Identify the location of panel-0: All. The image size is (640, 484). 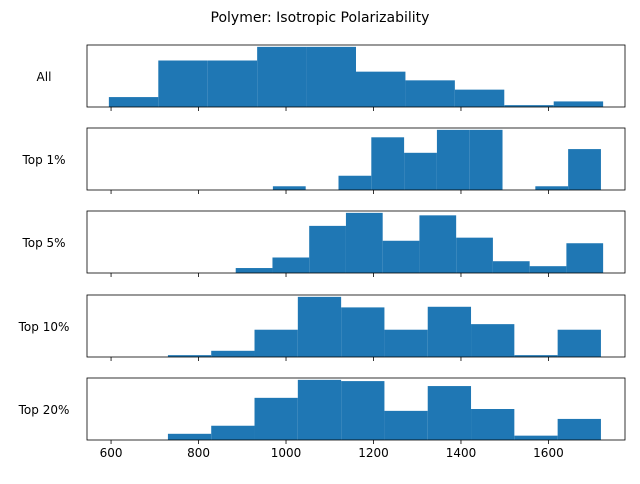
(331, 77).